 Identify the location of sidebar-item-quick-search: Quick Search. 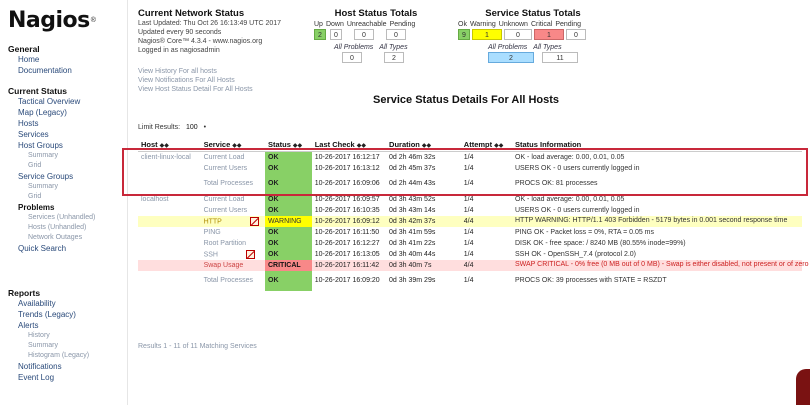
(42, 248).